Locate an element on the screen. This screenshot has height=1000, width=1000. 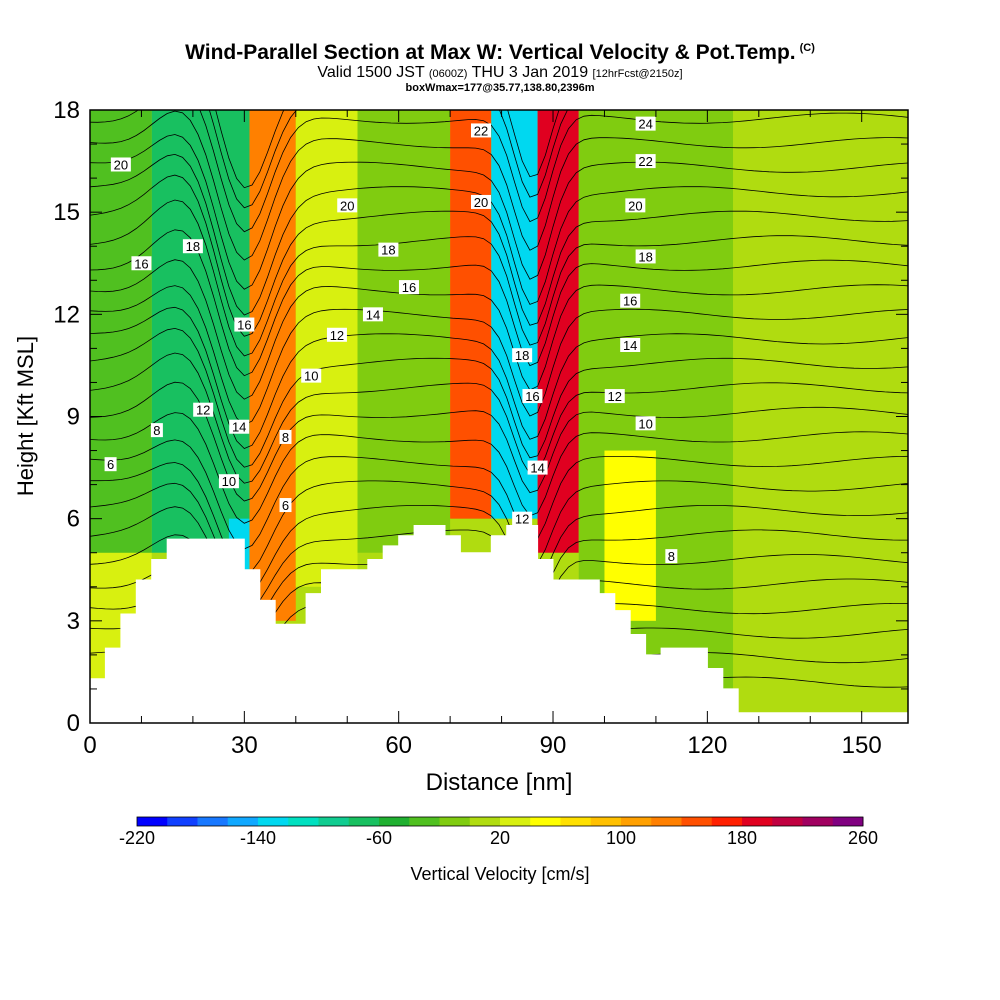
x-tick-label: 120 is located at coordinates (707, 745).